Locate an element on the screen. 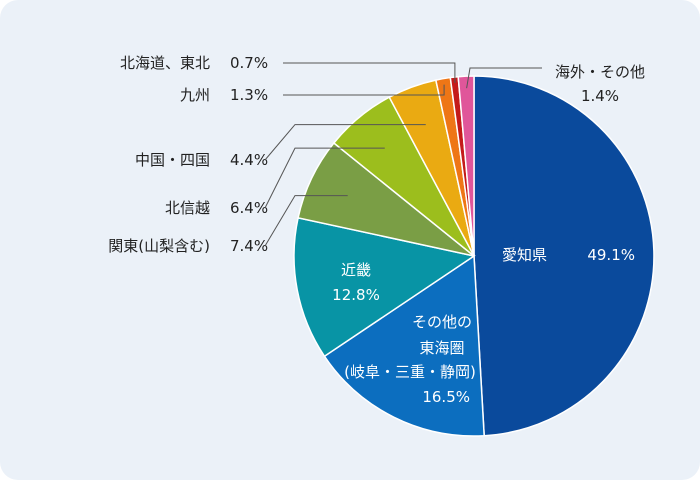  slice-pct-4: 6.4% is located at coordinates (249, 208).